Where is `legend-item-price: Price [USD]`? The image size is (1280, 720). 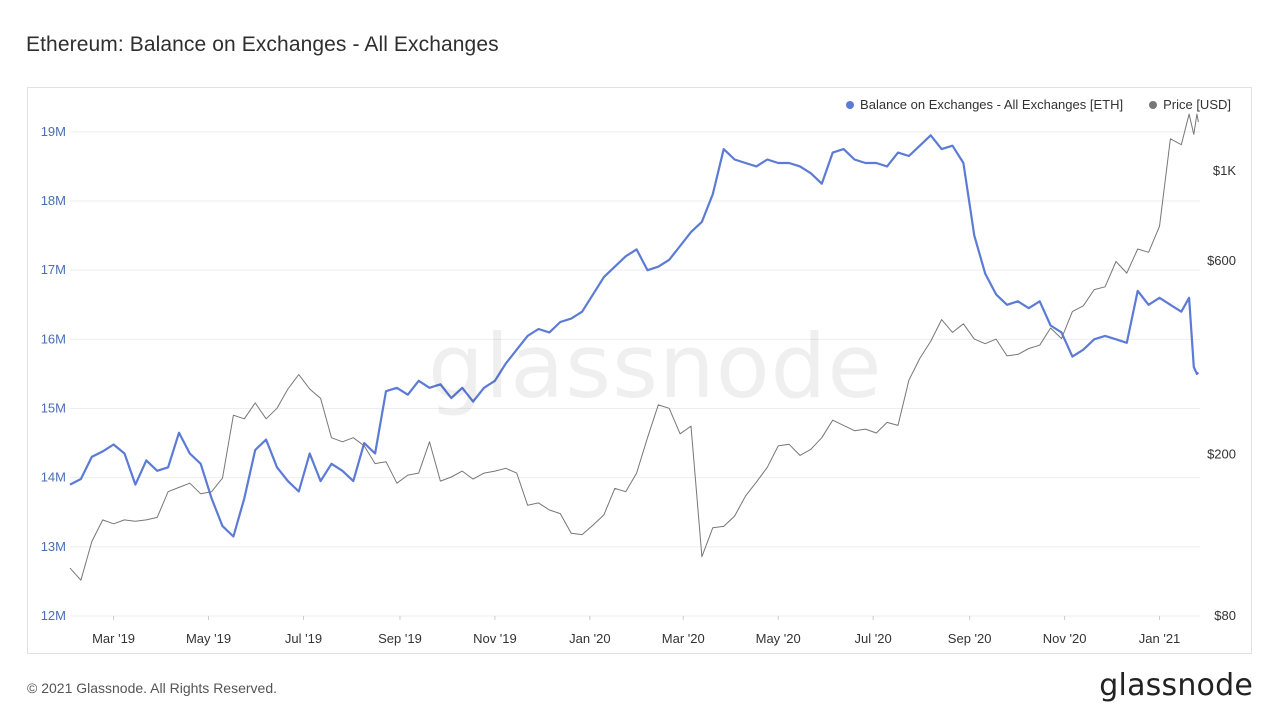
legend-item-price: Price [USD] is located at coordinates (1190, 104).